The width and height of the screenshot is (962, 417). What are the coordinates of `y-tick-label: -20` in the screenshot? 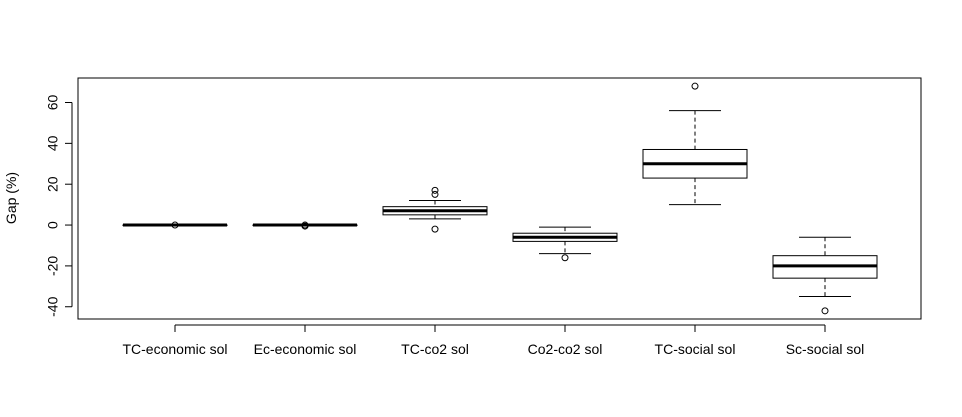 It's located at (53, 266).